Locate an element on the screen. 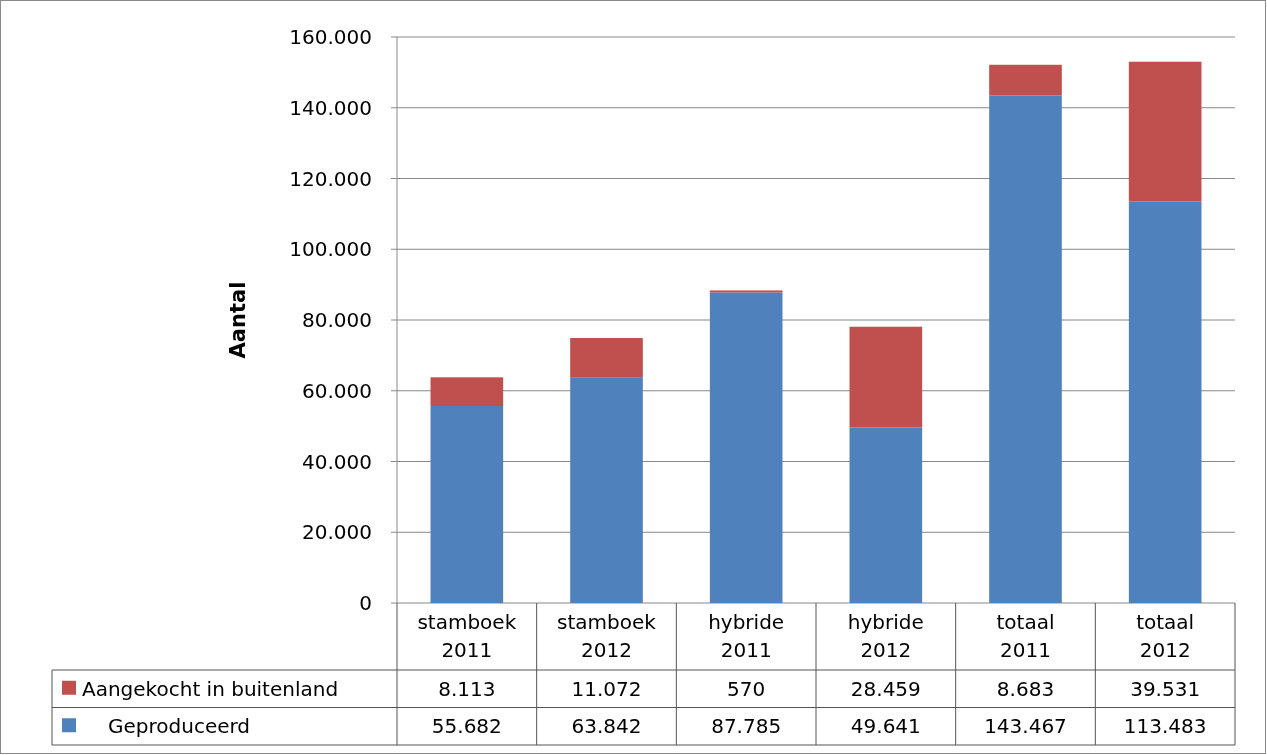 This screenshot has height=755, width=1267. y-tick-label: 40.000 is located at coordinates (337, 461).